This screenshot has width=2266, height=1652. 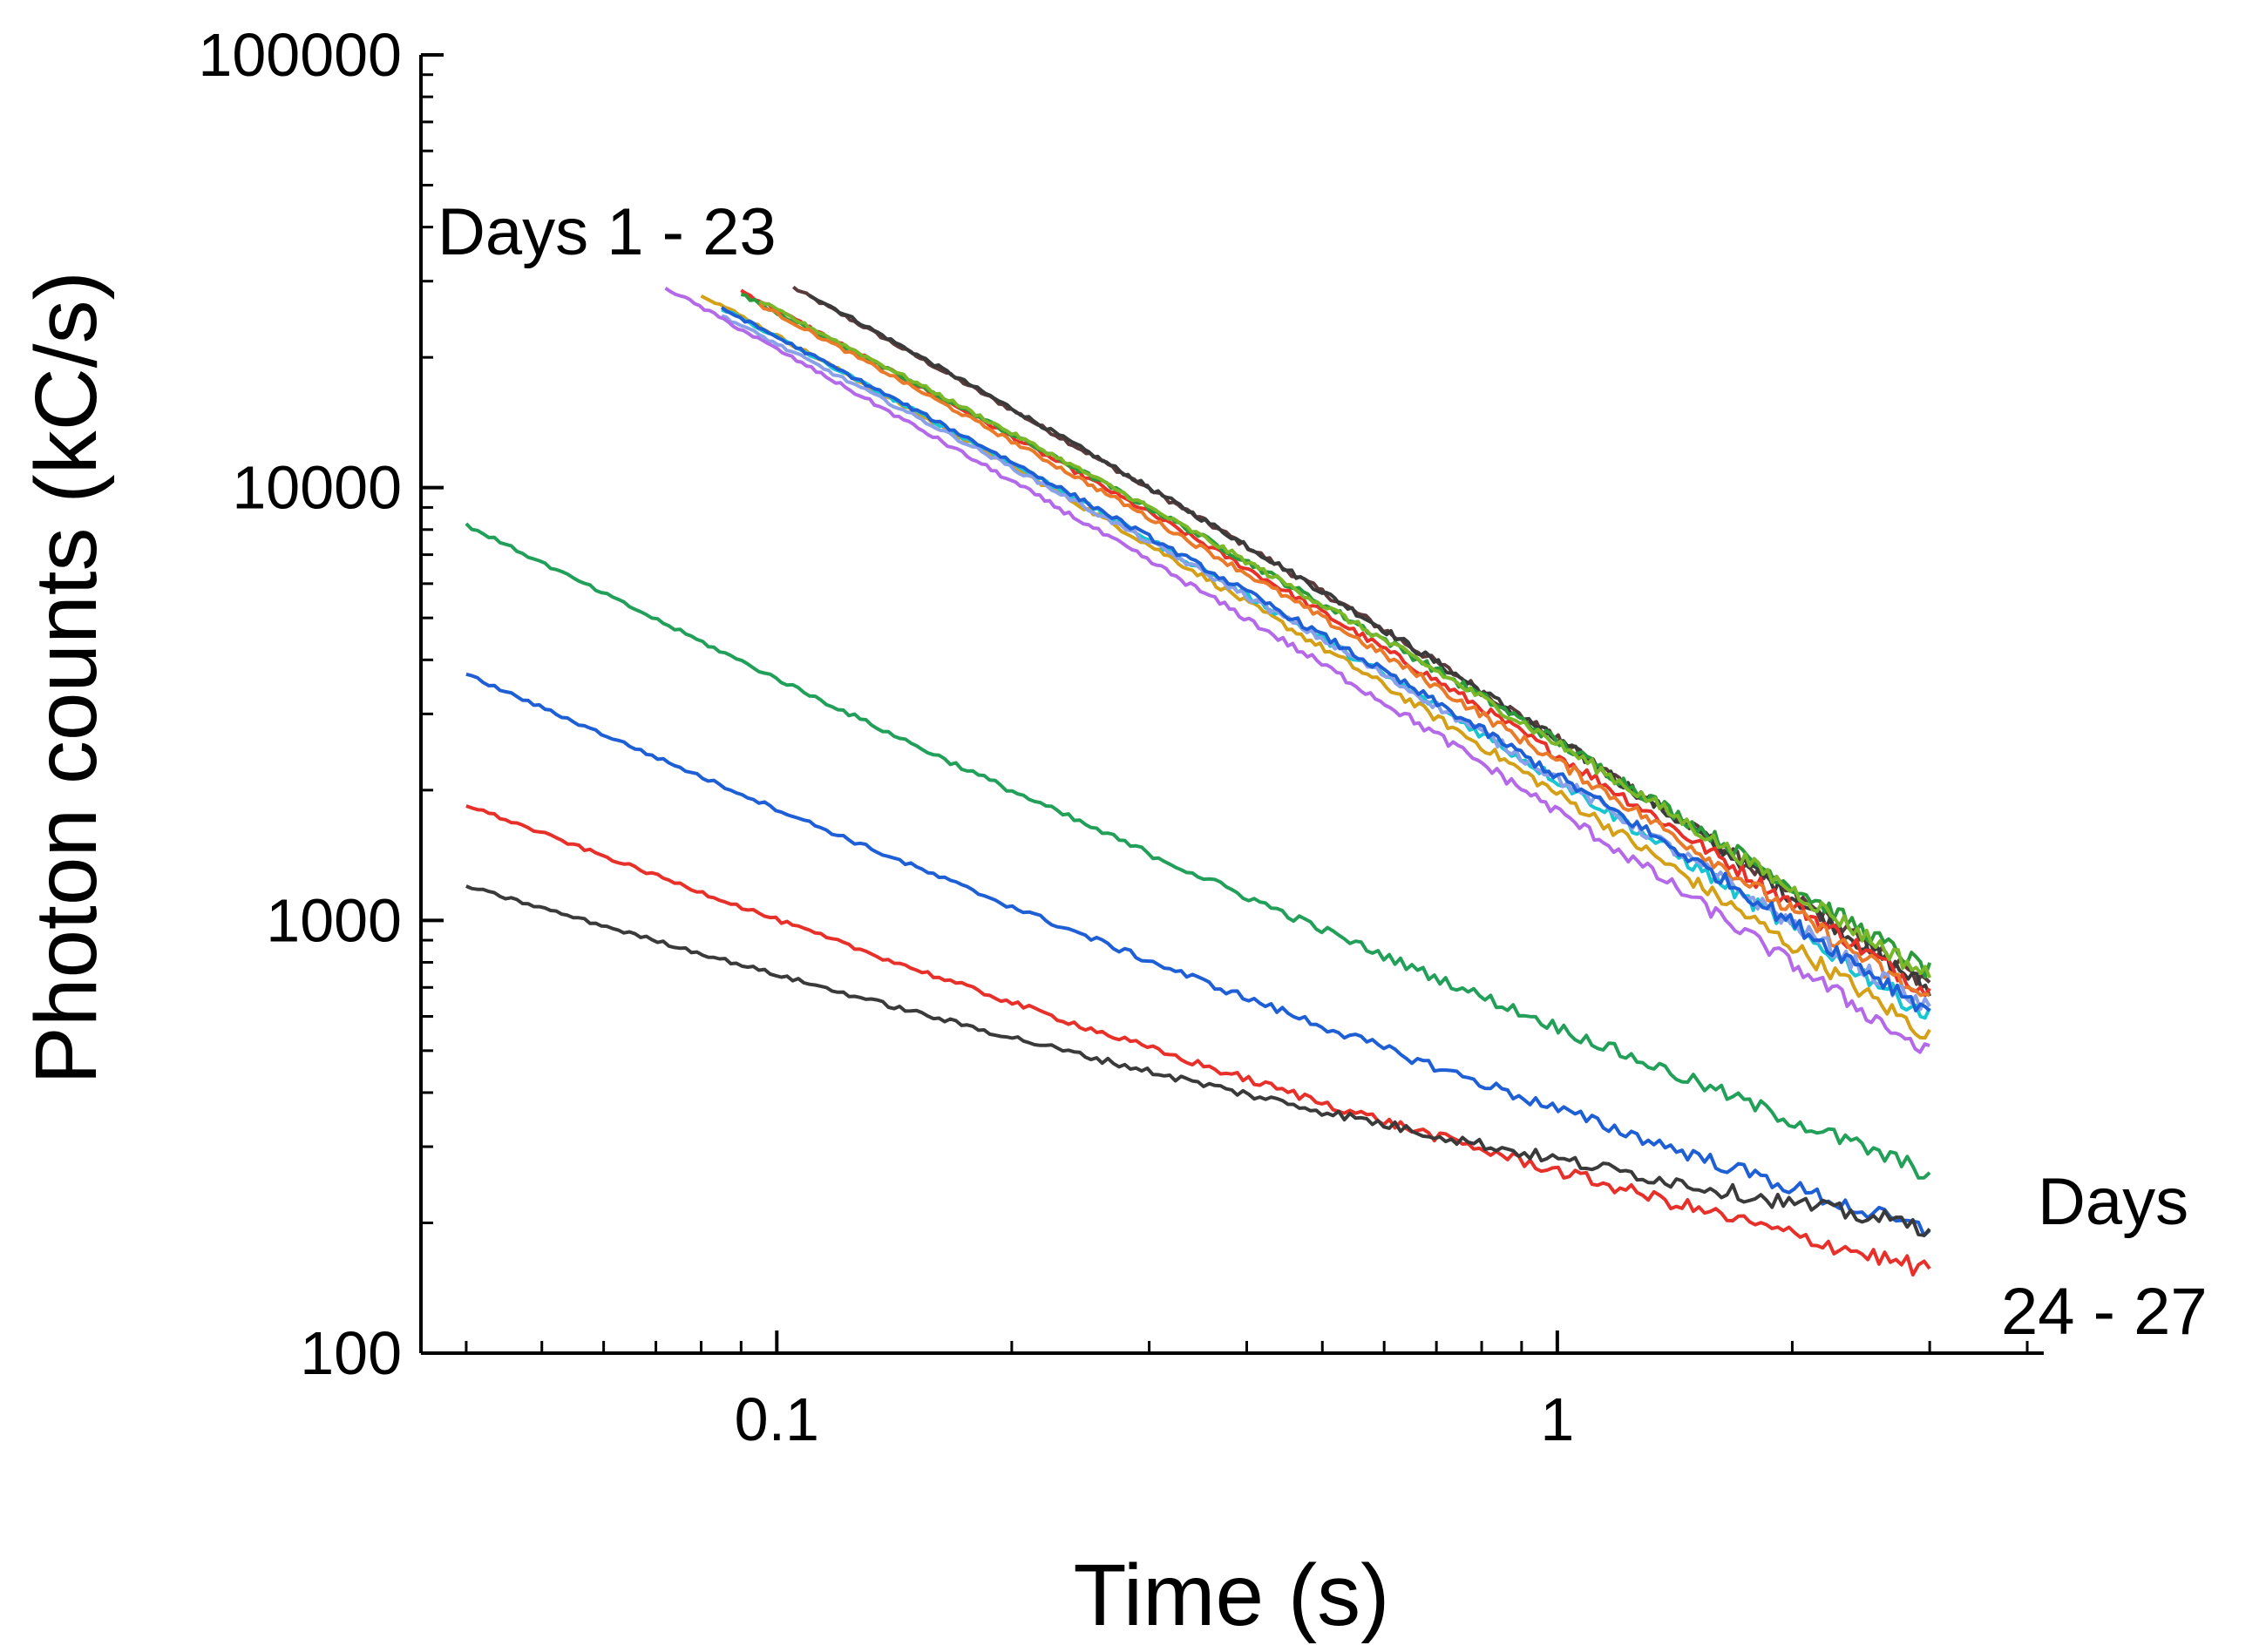 I want to click on annotation-days-24-27: 24 - 27, so click(x=2104, y=1312).